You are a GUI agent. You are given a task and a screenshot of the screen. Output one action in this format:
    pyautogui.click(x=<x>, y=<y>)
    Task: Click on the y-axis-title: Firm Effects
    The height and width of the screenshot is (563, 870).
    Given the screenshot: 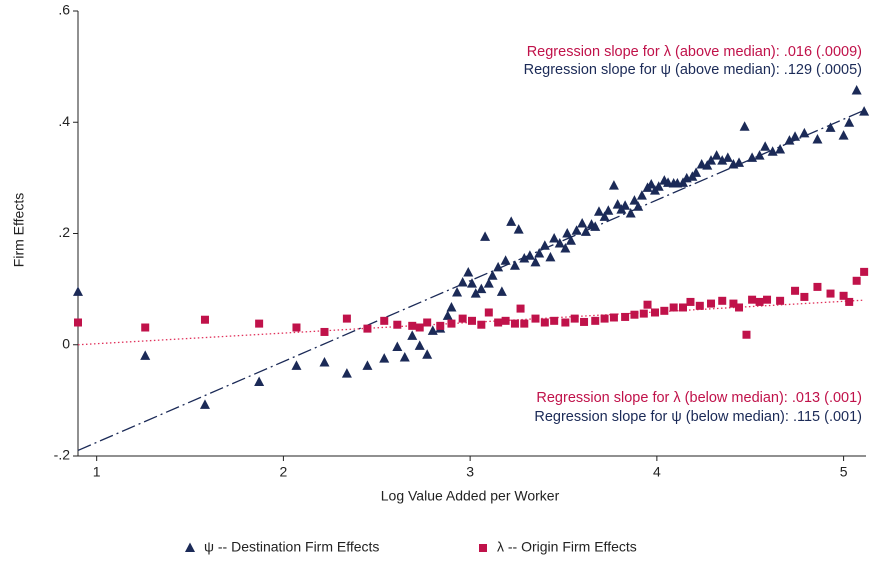 What is the action you would take?
    pyautogui.click(x=19, y=230)
    